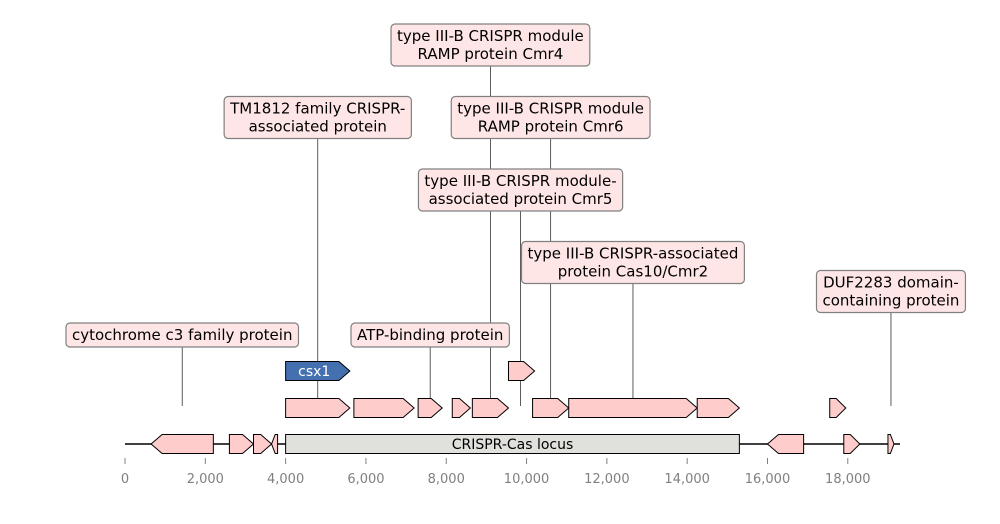 Image resolution: width=1000 pixels, height=524 pixels. Describe the element at coordinates (182, 444) in the screenshot. I see `gene-arrow-g1` at that location.